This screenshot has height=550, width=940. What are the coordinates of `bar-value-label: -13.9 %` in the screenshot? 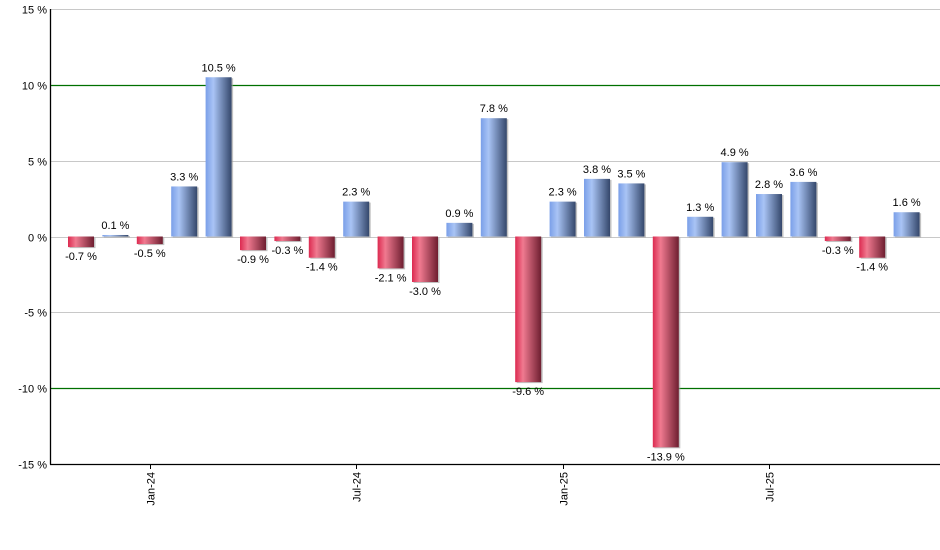 It's located at (666, 457).